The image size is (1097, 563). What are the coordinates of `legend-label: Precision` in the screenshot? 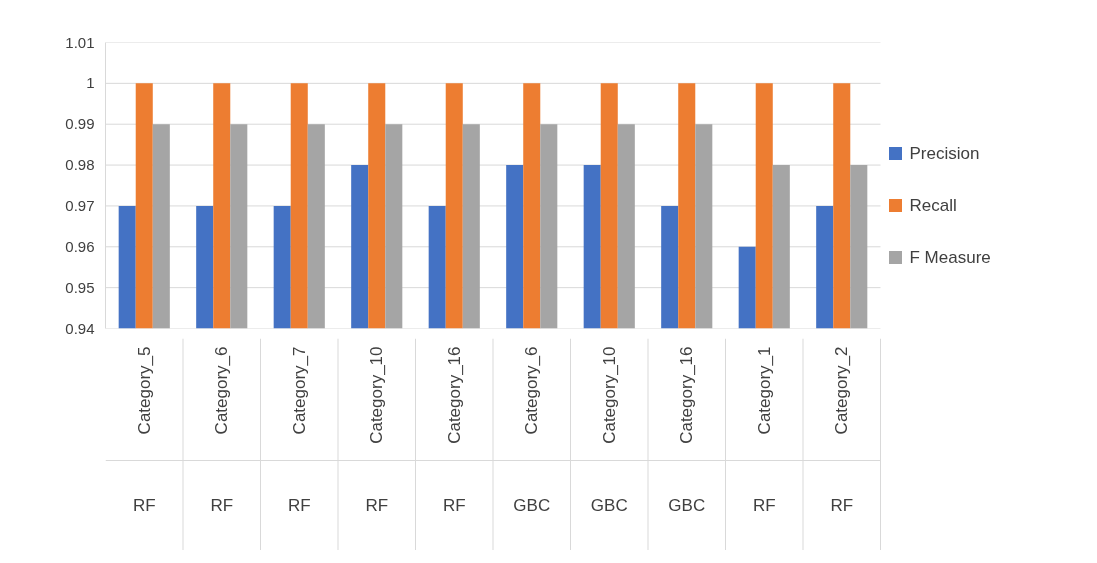 It's located at (944, 153).